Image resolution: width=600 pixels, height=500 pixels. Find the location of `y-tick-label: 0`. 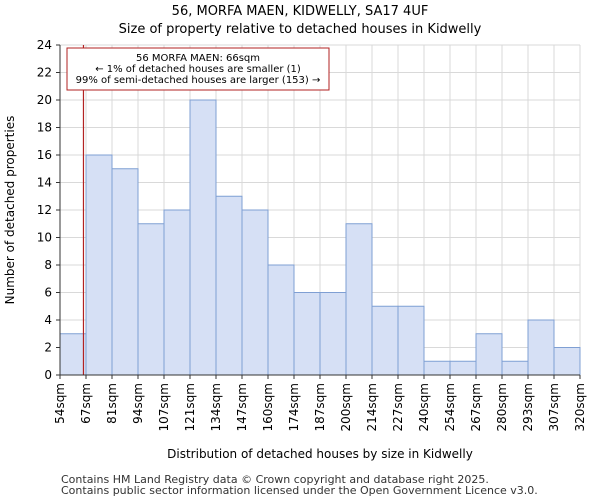

y-tick-label: 0 is located at coordinates (48, 375).